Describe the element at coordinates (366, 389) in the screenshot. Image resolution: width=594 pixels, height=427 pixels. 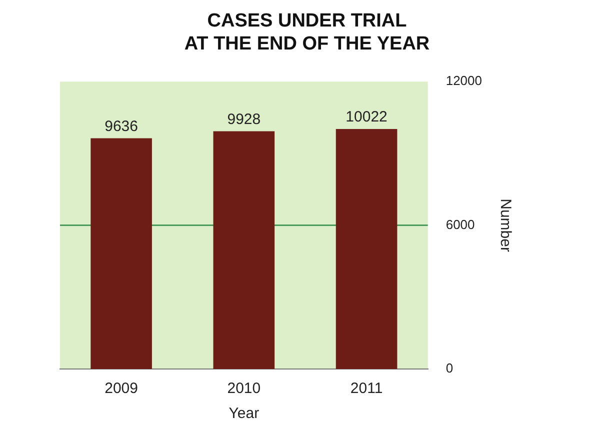
I see `x-tick-label: 2011` at that location.